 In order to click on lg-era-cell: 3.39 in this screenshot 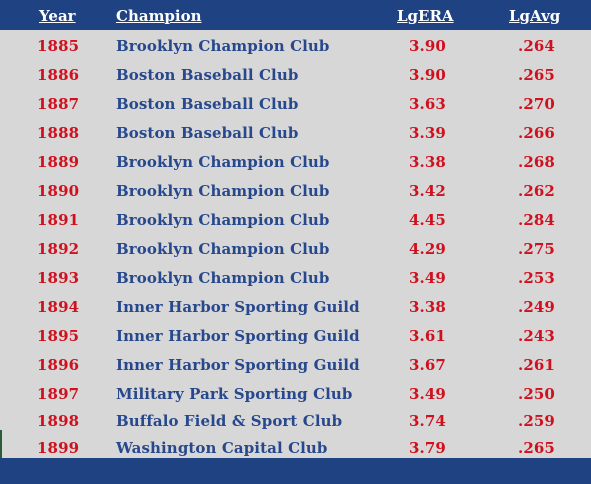, I will do `click(427, 133)`.